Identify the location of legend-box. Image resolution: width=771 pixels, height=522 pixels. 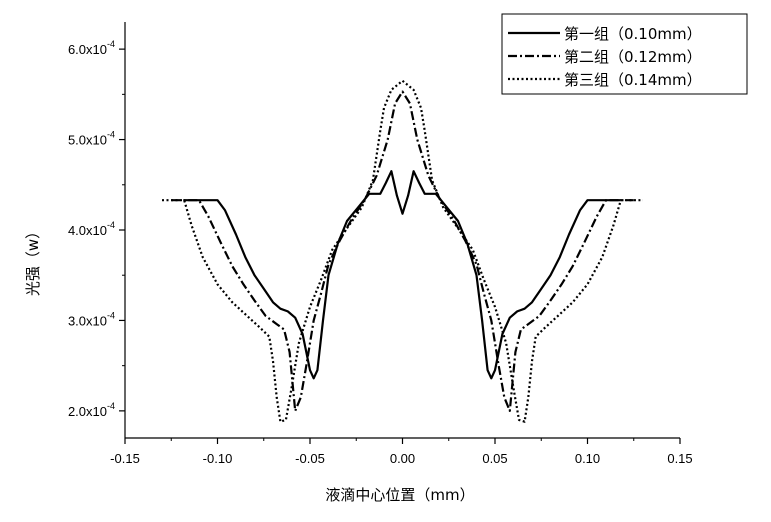
(624, 54).